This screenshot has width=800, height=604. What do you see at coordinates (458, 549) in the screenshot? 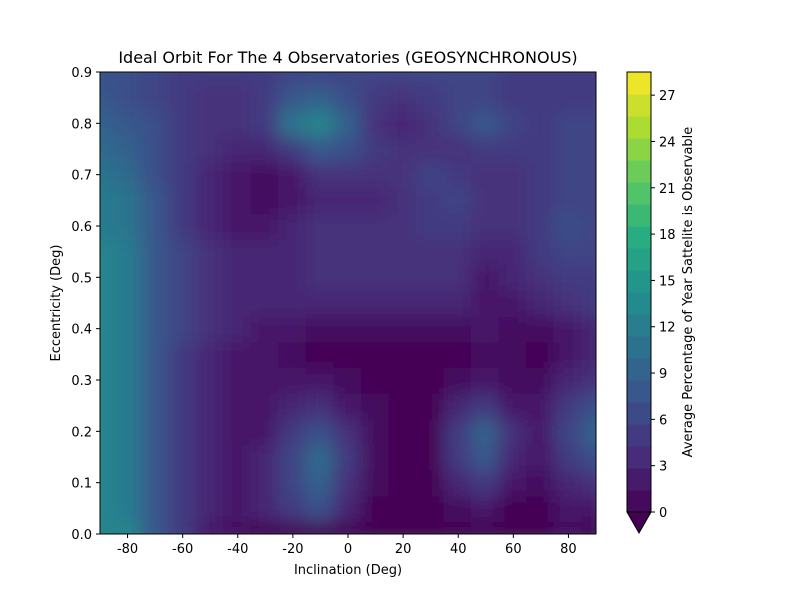
I see `x-tick-label: 40` at bounding box center [458, 549].